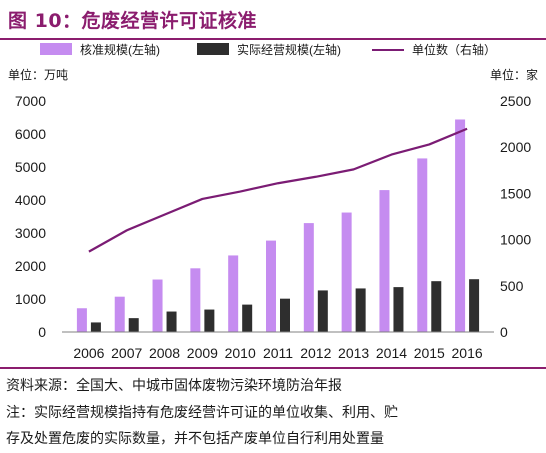  Describe the element at coordinates (353, 353) in the screenshot. I see `x-axis-tick-label: 2013` at that location.